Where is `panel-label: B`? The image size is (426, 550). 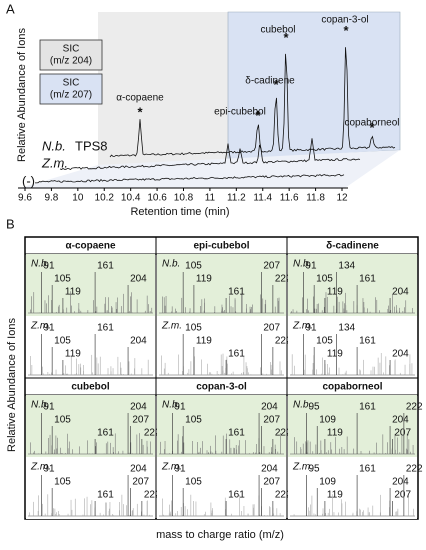
panel-label: B is located at coordinates (10, 223).